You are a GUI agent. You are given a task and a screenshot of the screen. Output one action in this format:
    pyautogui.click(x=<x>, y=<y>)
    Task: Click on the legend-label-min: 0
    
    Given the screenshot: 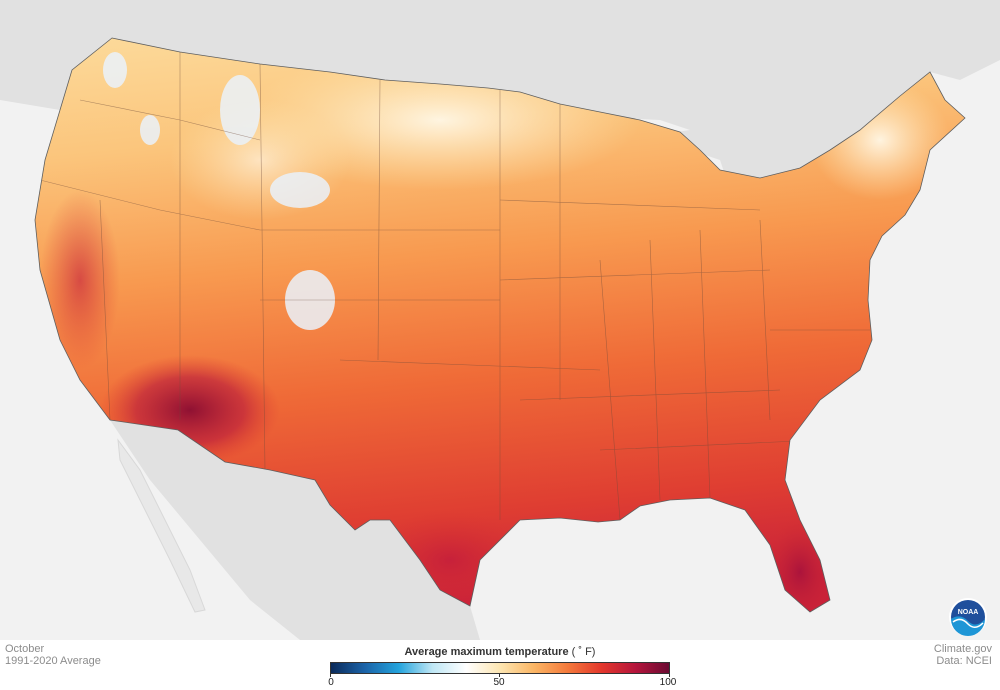 What is the action you would take?
    pyautogui.click(x=331, y=682)
    